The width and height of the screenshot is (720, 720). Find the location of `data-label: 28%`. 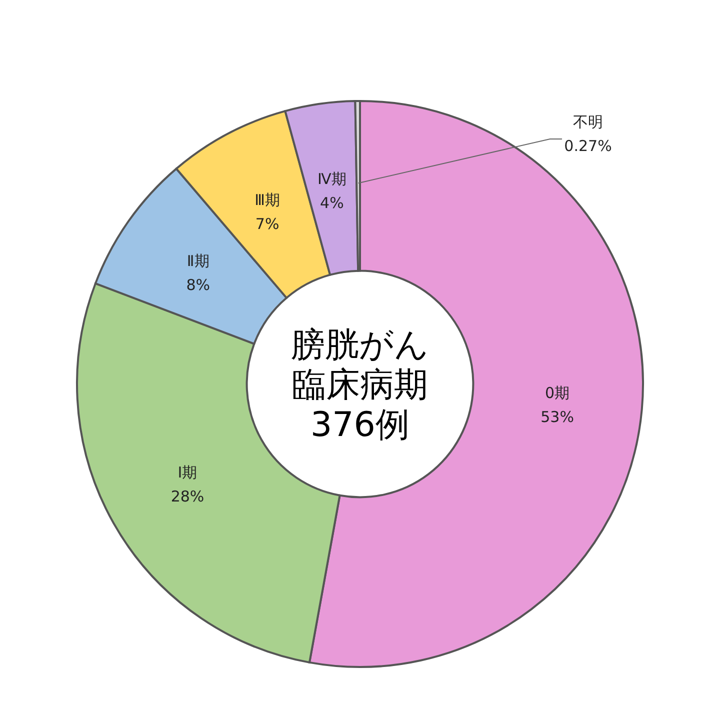

data-label: 28% is located at coordinates (187, 496).